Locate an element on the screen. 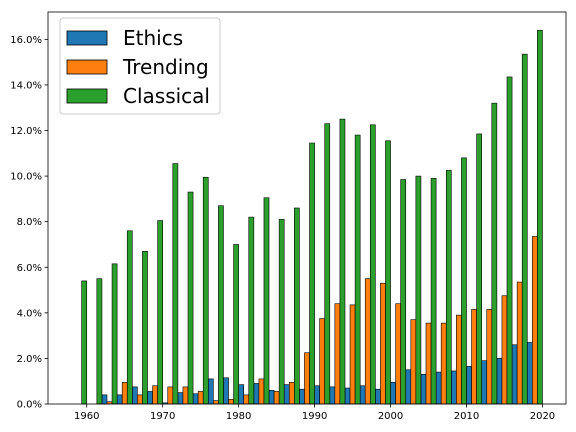 The image size is (576, 432). bar-ethics-1963 is located at coordinates (104, 399).